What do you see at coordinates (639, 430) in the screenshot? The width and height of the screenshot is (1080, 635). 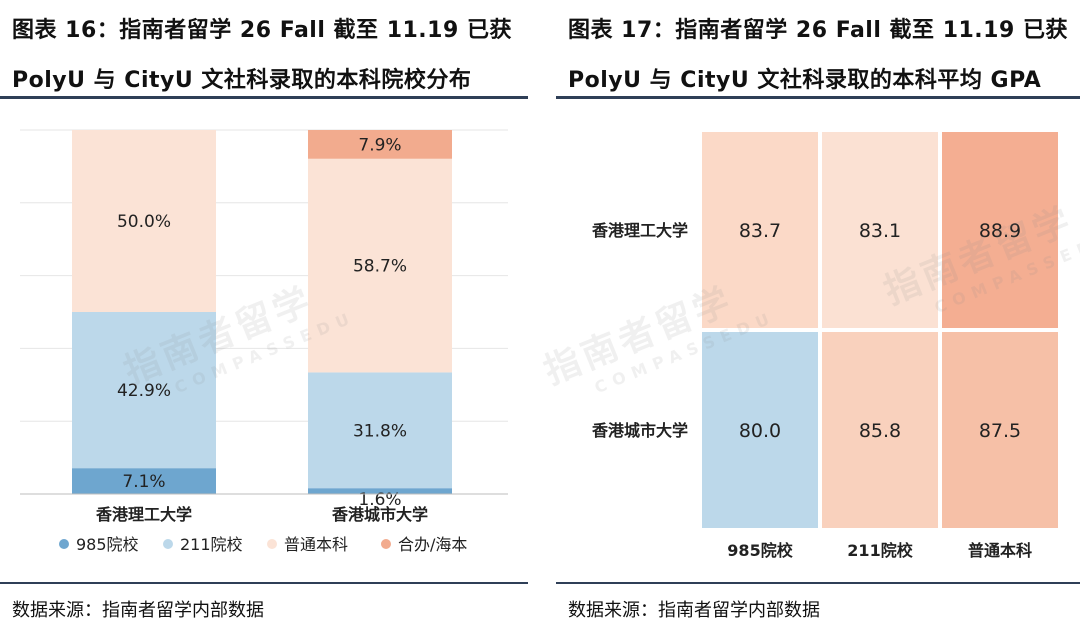 I see `heatmap-row-label: 香港城市大学` at bounding box center [639, 430].